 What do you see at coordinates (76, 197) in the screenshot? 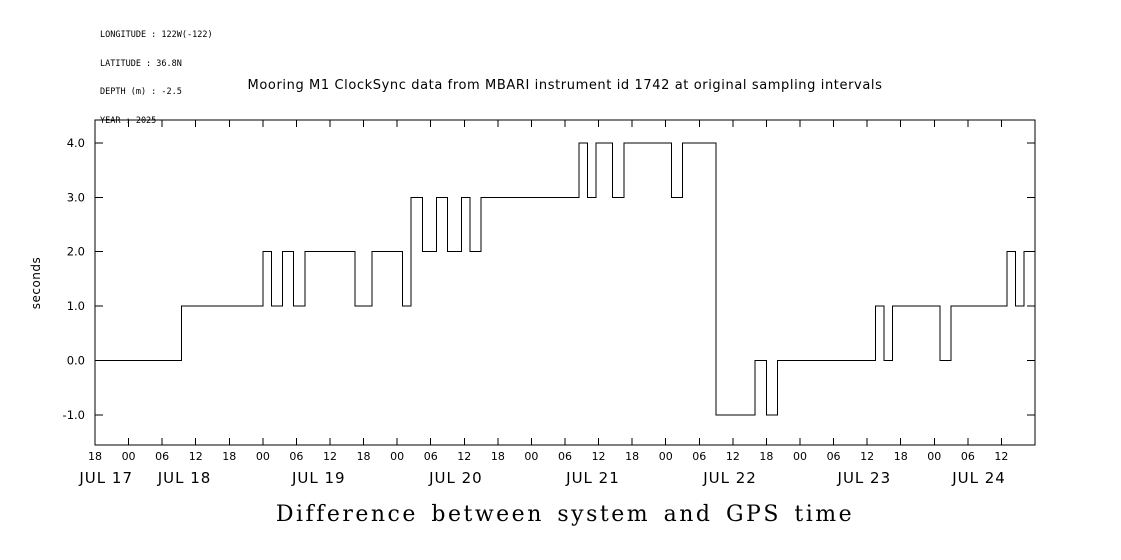
I see `y-tick-label: 3.0` at bounding box center [76, 197].